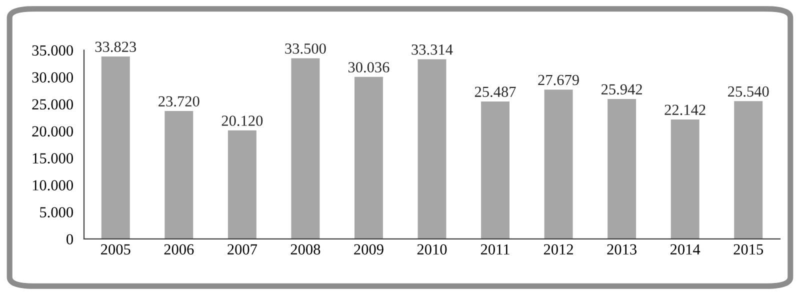 The height and width of the screenshot is (295, 800). I want to click on data-label: 25.942, so click(621, 89).